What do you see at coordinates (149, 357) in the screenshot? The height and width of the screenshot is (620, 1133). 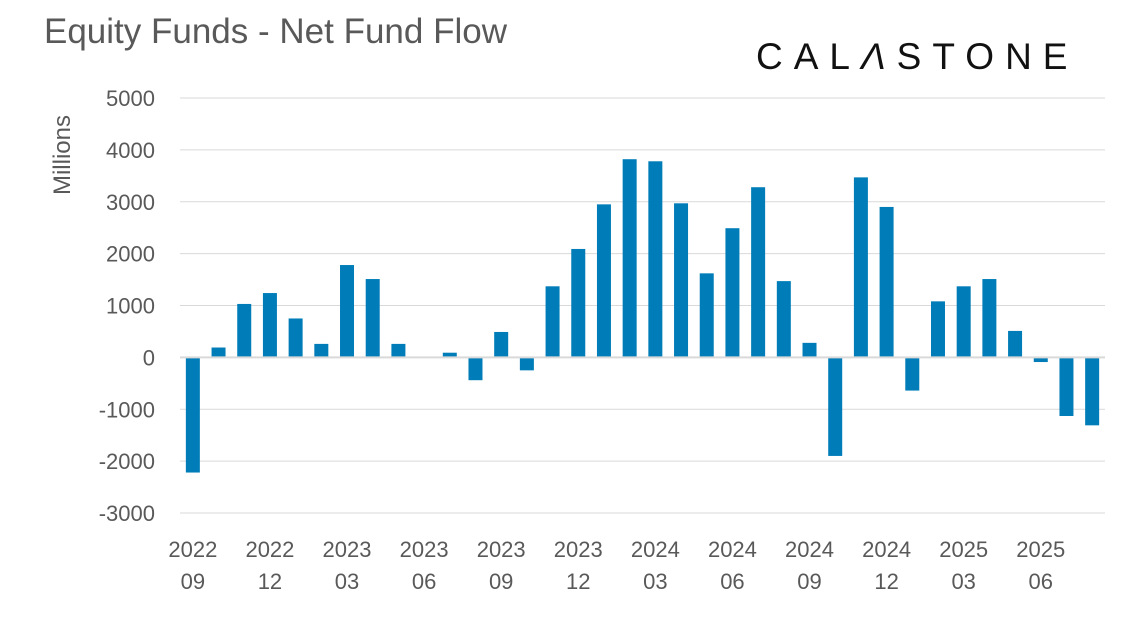 I see `y-tick-label: 0` at bounding box center [149, 357].